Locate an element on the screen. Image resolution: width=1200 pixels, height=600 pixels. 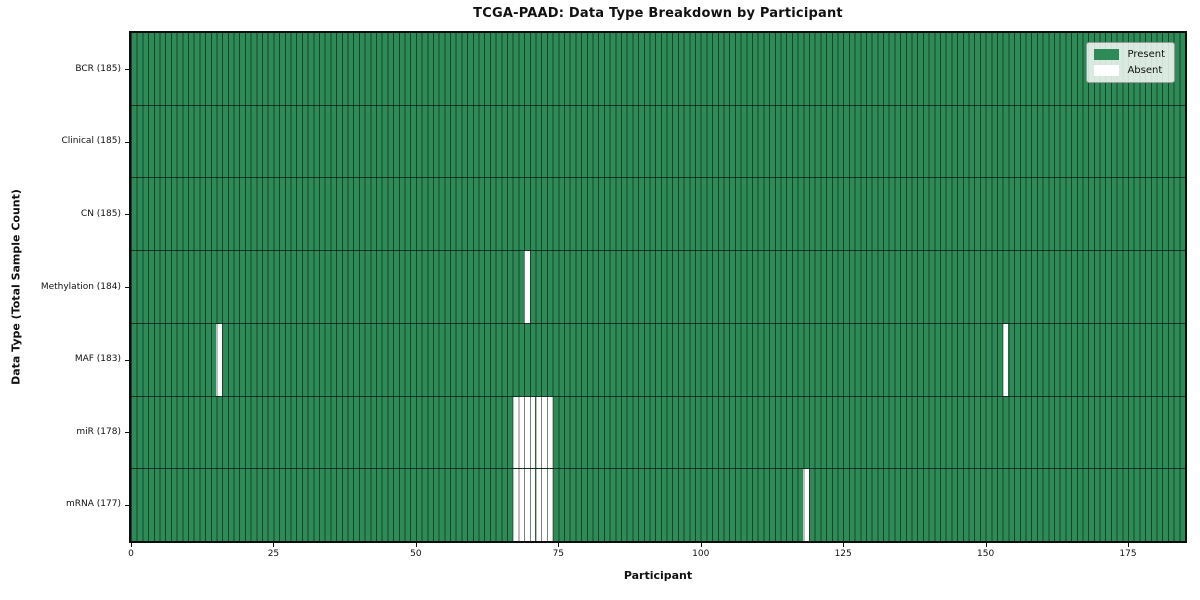
y-tick-label-MAF: MAF (183) is located at coordinates (97, 359).